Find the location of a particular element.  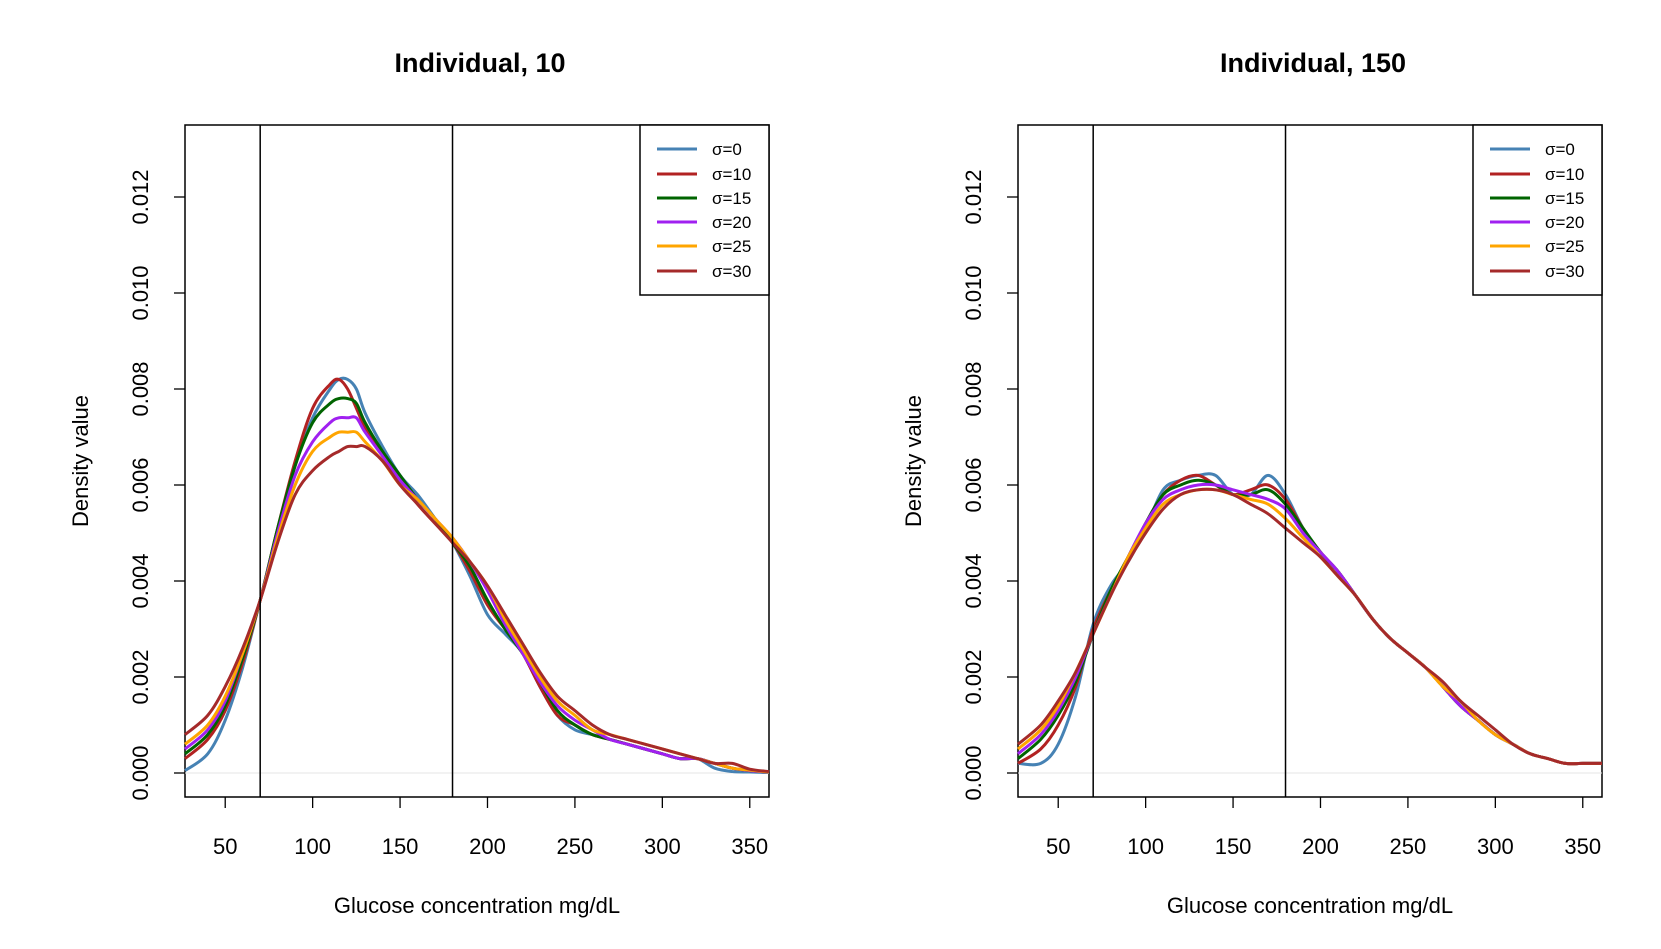

legend-item-2-2: σ=15 is located at coordinates (1537, 198).